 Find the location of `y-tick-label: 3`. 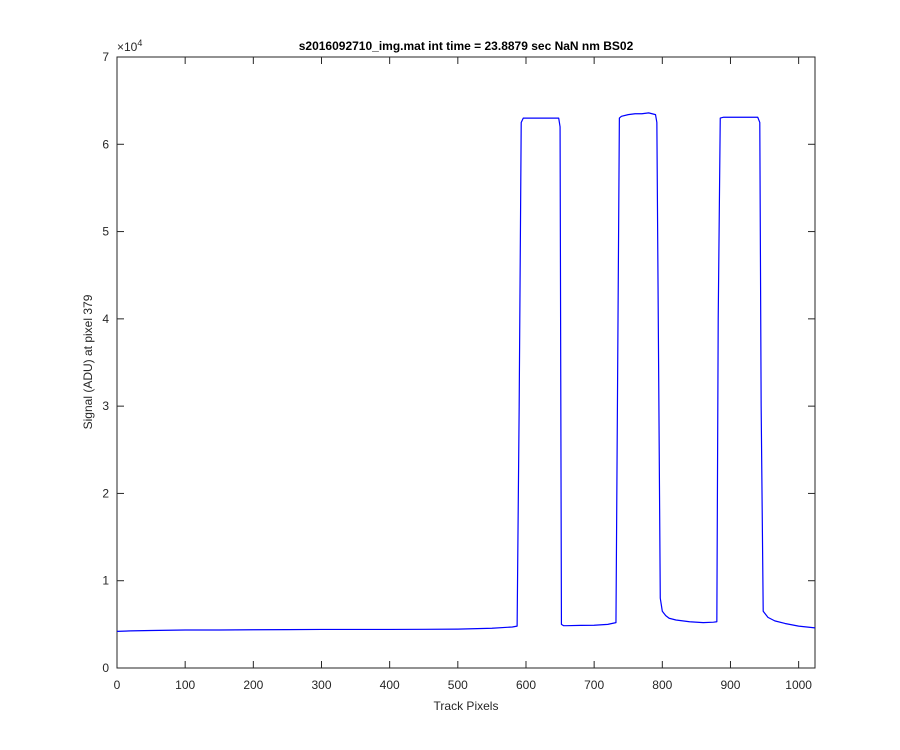

y-tick-label: 3 is located at coordinates (105, 406).